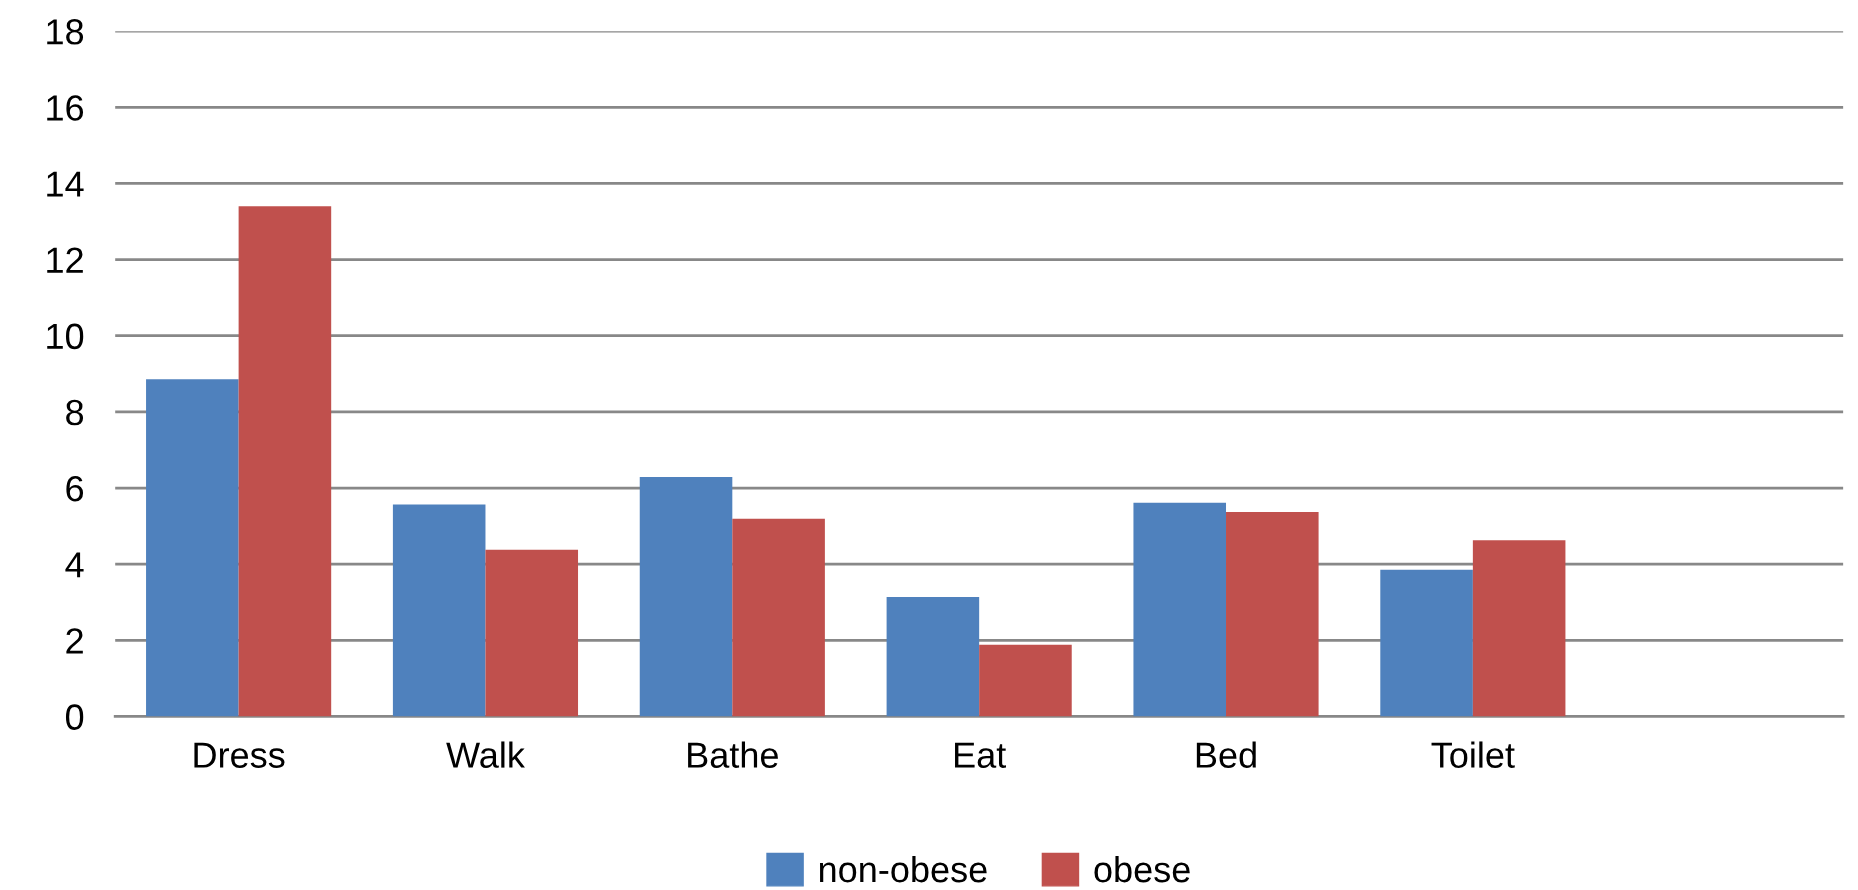 The width and height of the screenshot is (1858, 890). What do you see at coordinates (485, 754) in the screenshot?
I see `x-tick-label: Walk` at bounding box center [485, 754].